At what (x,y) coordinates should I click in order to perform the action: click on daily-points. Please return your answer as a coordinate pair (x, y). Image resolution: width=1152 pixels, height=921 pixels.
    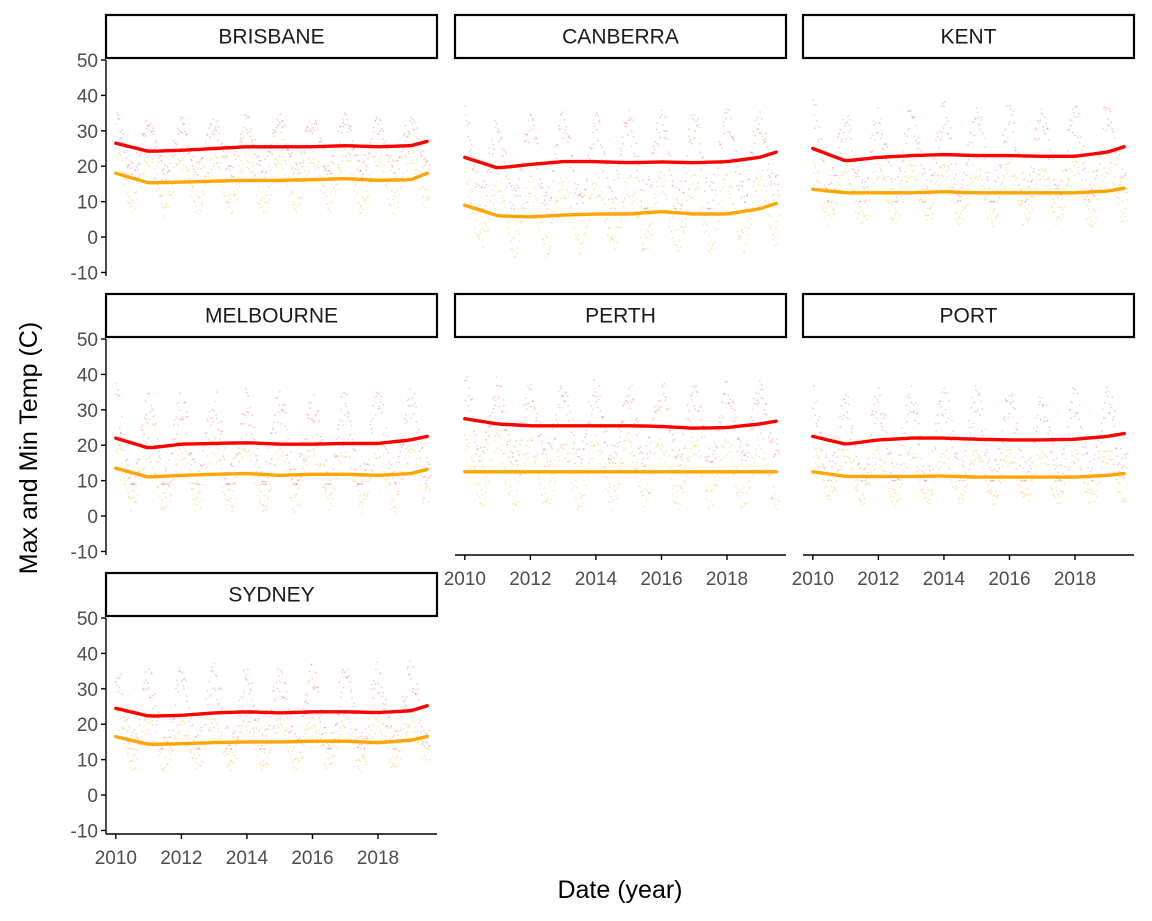
    Looking at the image, I should click on (622, 444).